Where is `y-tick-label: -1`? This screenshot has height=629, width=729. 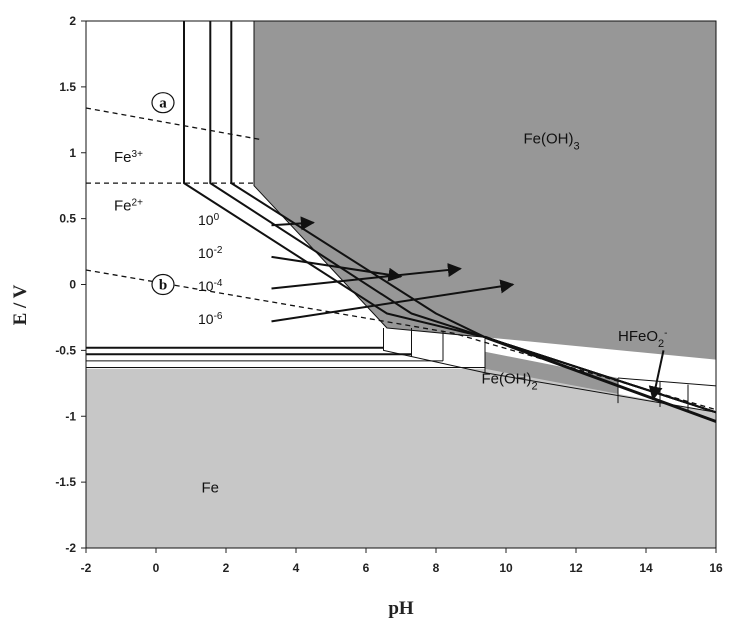
y-tick-label: -1 is located at coordinates (70, 416).